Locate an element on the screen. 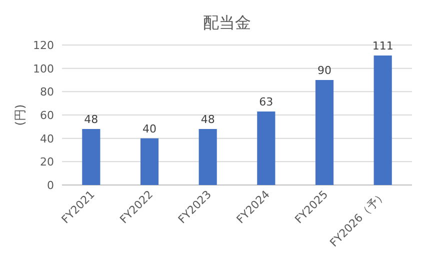  y-axis-title: (円) is located at coordinates (20, 115).